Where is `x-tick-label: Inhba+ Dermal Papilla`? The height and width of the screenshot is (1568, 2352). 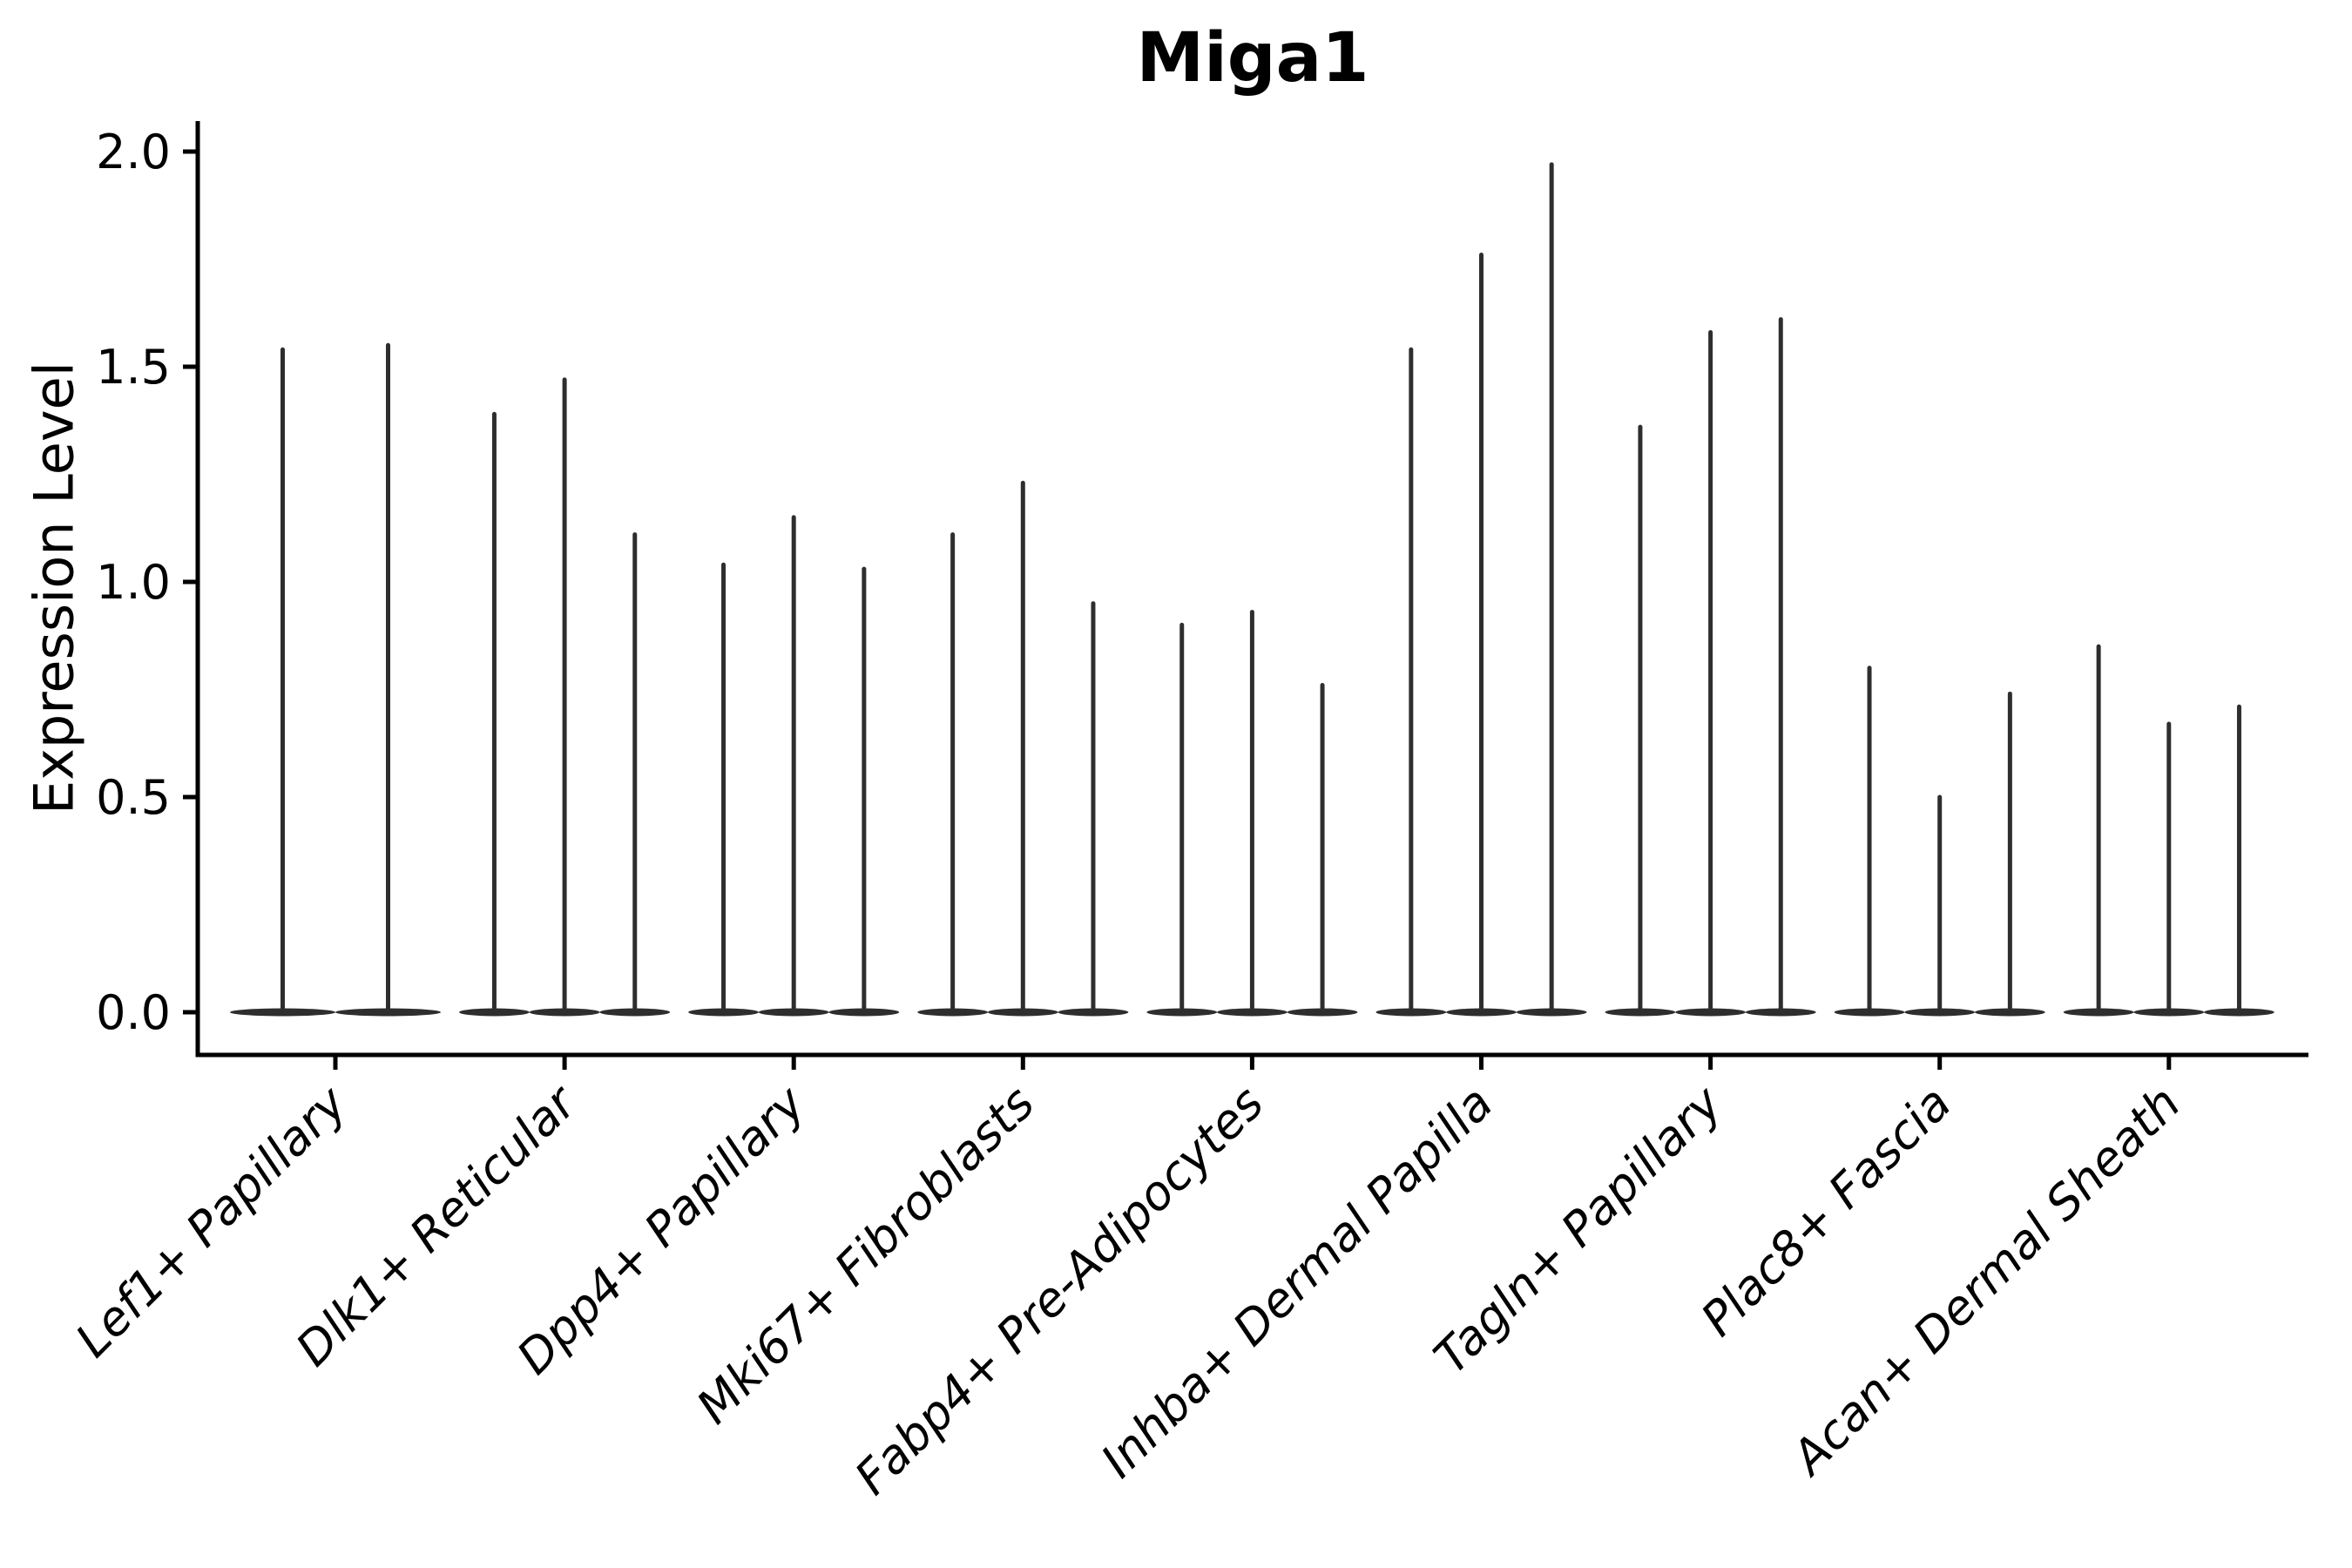
x-tick-label: Inhba+ Dermal Papilla is located at coordinates (1297, 1282).